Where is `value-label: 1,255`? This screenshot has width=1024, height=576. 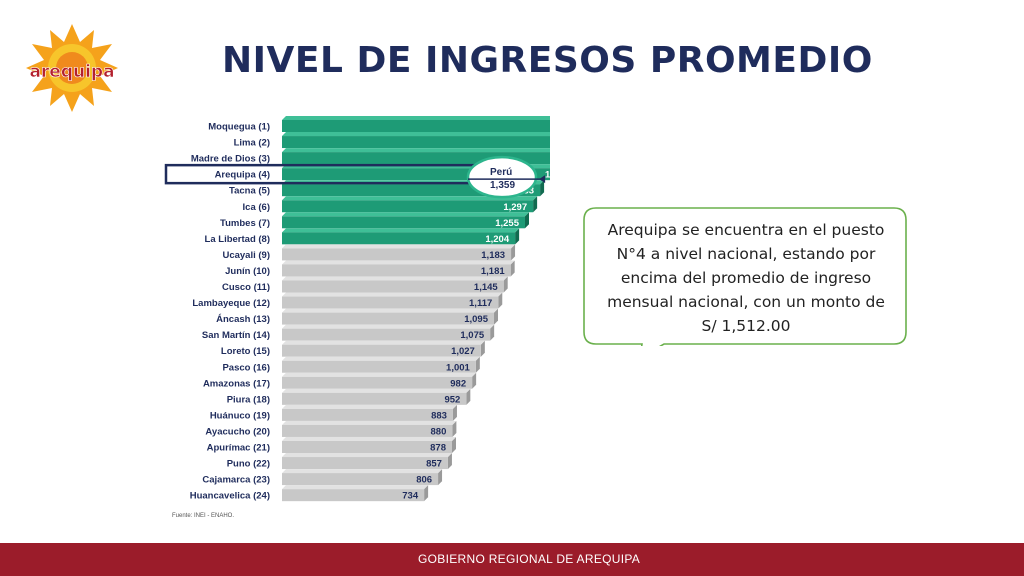
value-label: 1,255 is located at coordinates (507, 223).